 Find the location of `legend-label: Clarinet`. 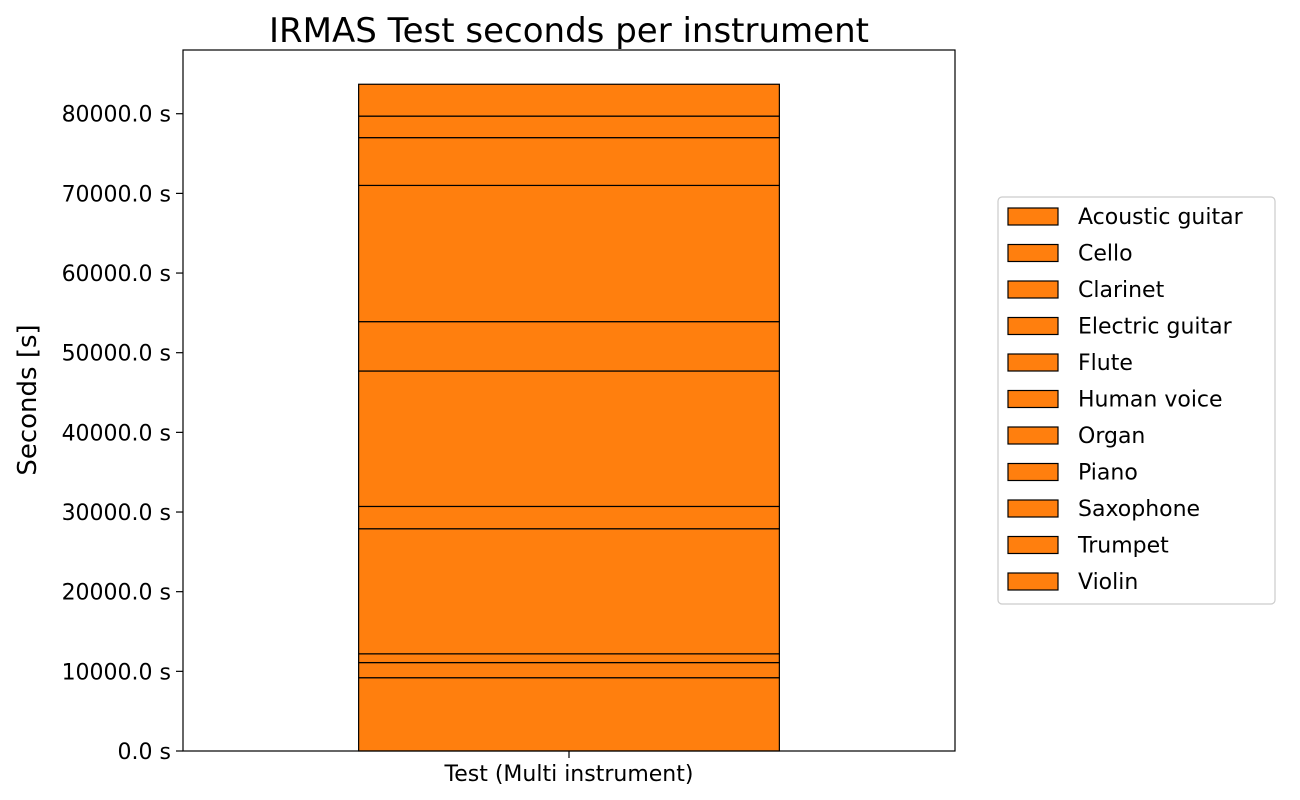

legend-label: Clarinet is located at coordinates (1121, 290).